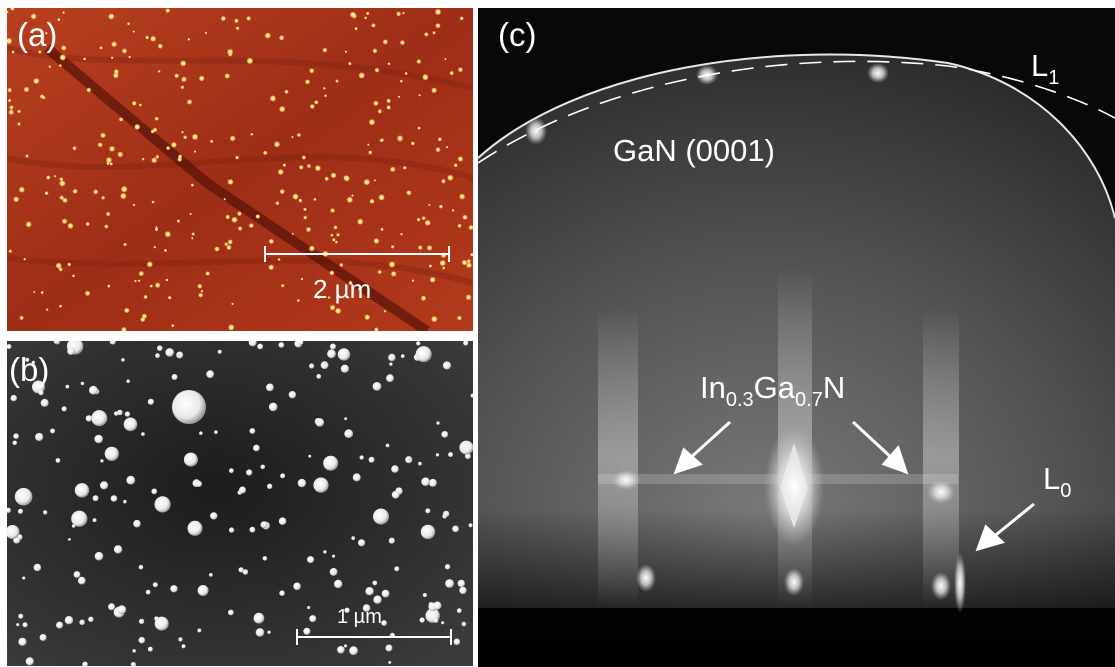 This screenshot has height=667, width=1115. What do you see at coordinates (357, 254) in the screenshot?
I see `afm-scale-bar` at bounding box center [357, 254].